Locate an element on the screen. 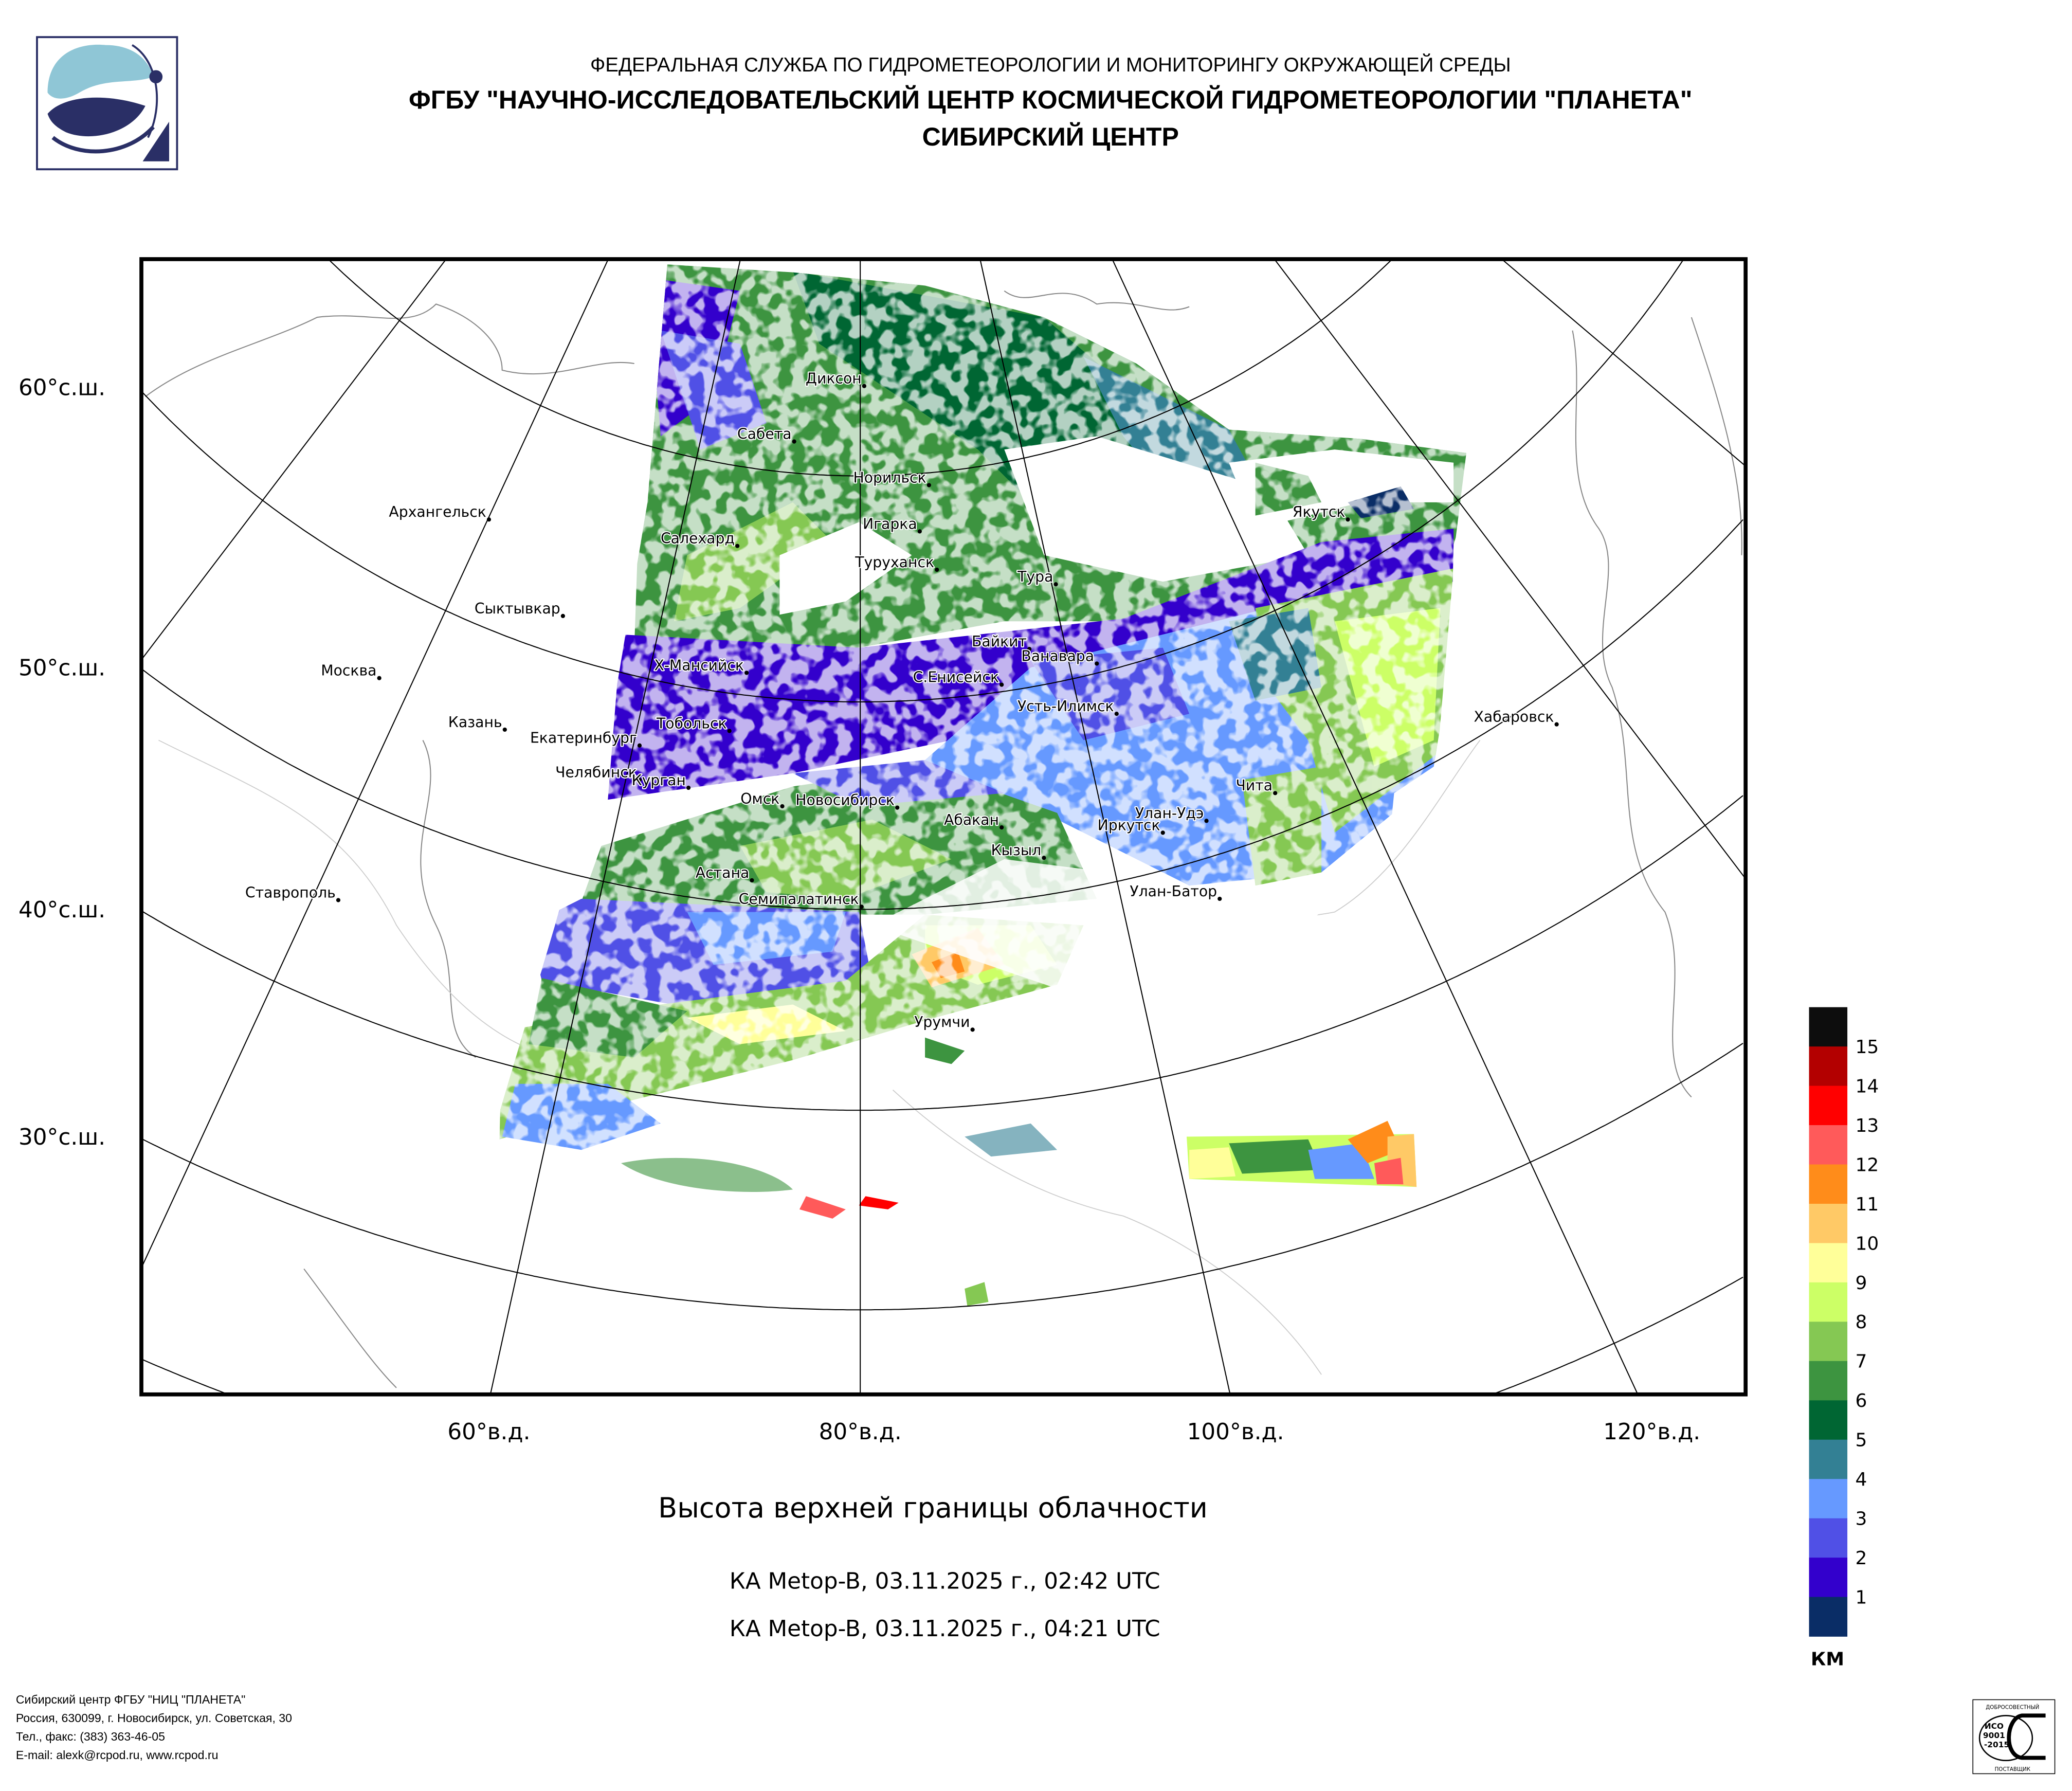 This screenshot has width=2072, height=1791. city-label: Хабаровск is located at coordinates (1514, 717).